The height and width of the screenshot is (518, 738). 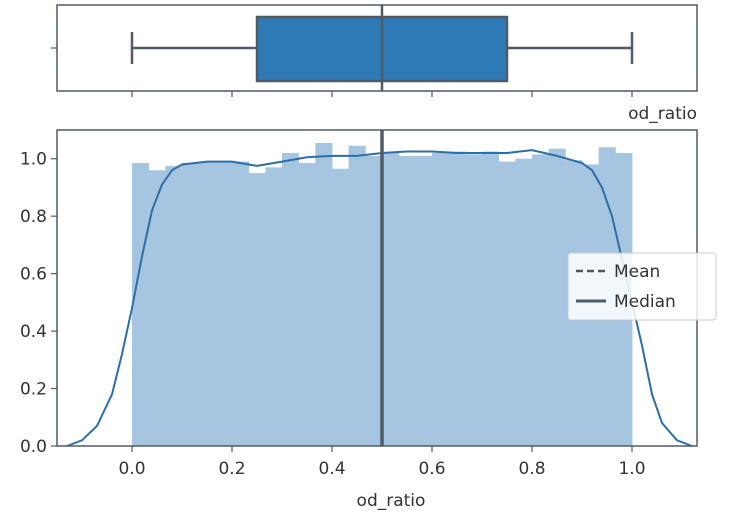 What do you see at coordinates (33, 217) in the screenshot?
I see `y-tick-label-4: 0.8` at bounding box center [33, 217].